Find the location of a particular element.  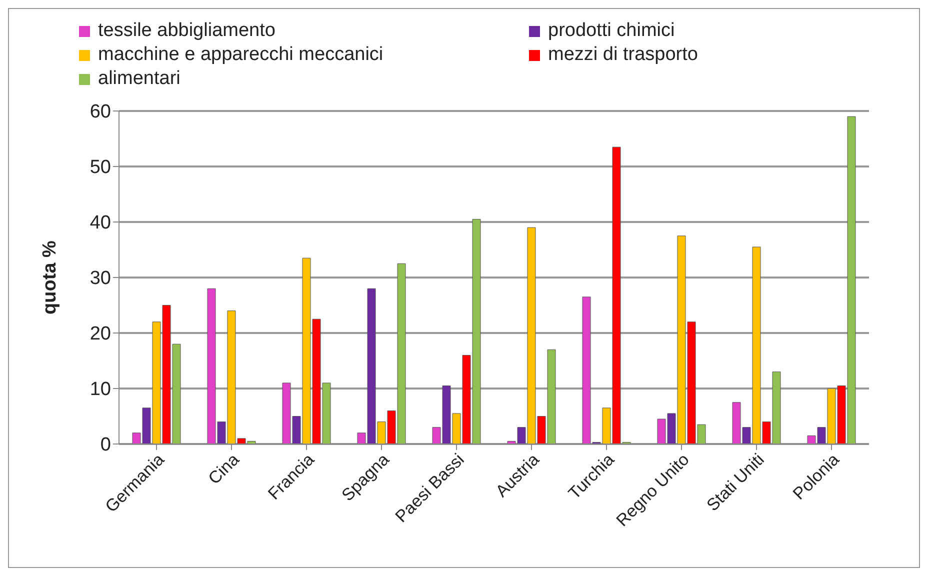

y-tick-label: 10 is located at coordinates (100, 389).